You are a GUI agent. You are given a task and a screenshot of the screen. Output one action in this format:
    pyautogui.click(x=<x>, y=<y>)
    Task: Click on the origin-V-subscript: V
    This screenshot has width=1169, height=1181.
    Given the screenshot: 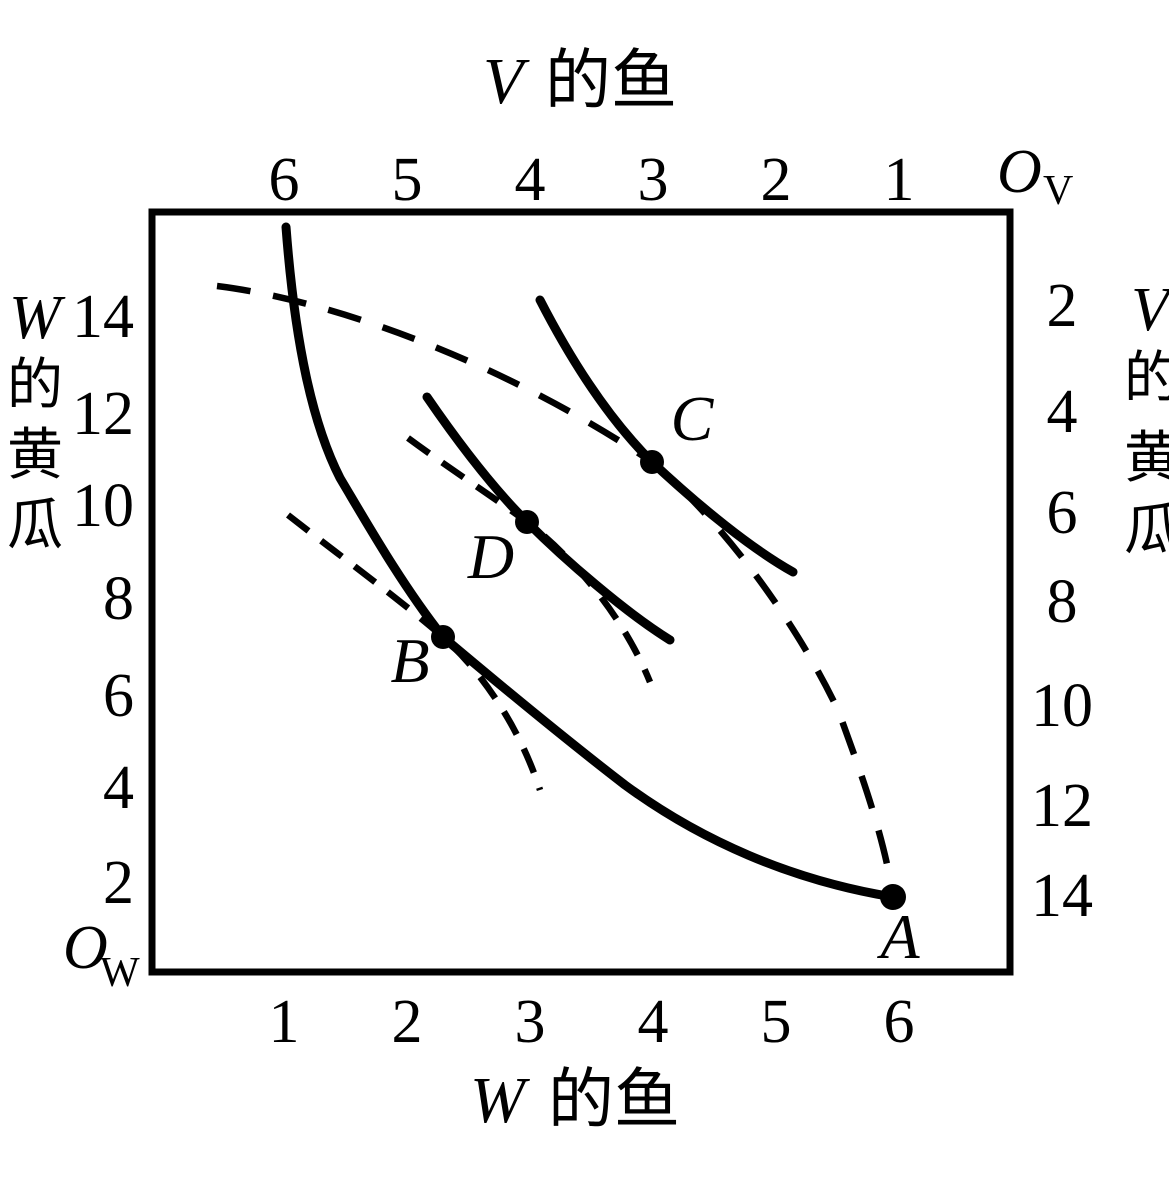 What is the action you would take?
    pyautogui.click(x=1058, y=191)
    